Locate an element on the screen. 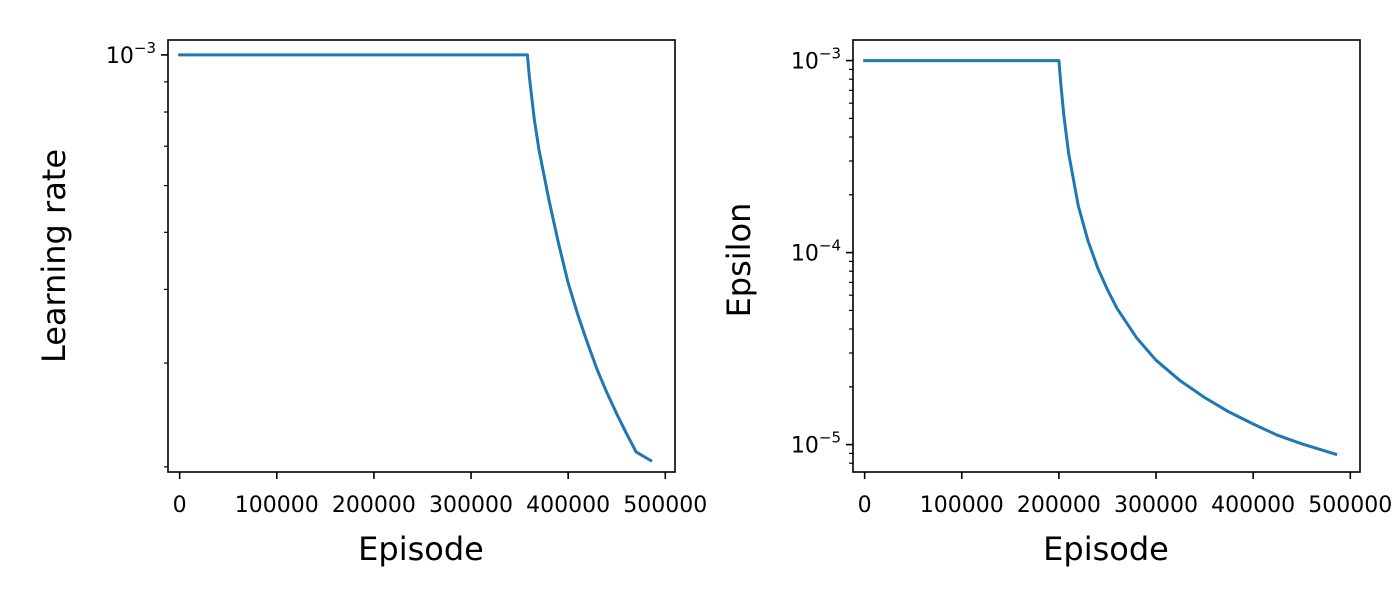 This screenshot has width=1400, height=600. y-axis-label: Learning rate is located at coordinates (54, 256).